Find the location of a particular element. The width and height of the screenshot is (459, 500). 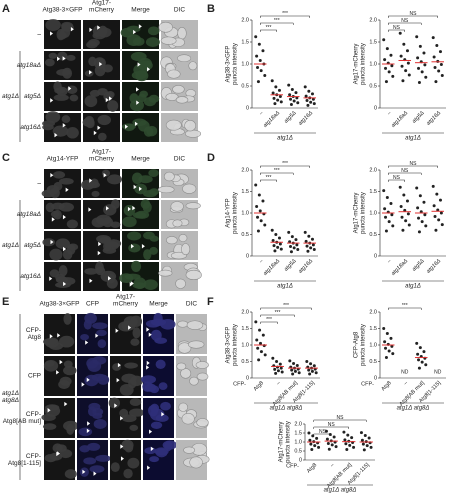

channel-label: Atg14-YFP is located at coordinates (63, 159).